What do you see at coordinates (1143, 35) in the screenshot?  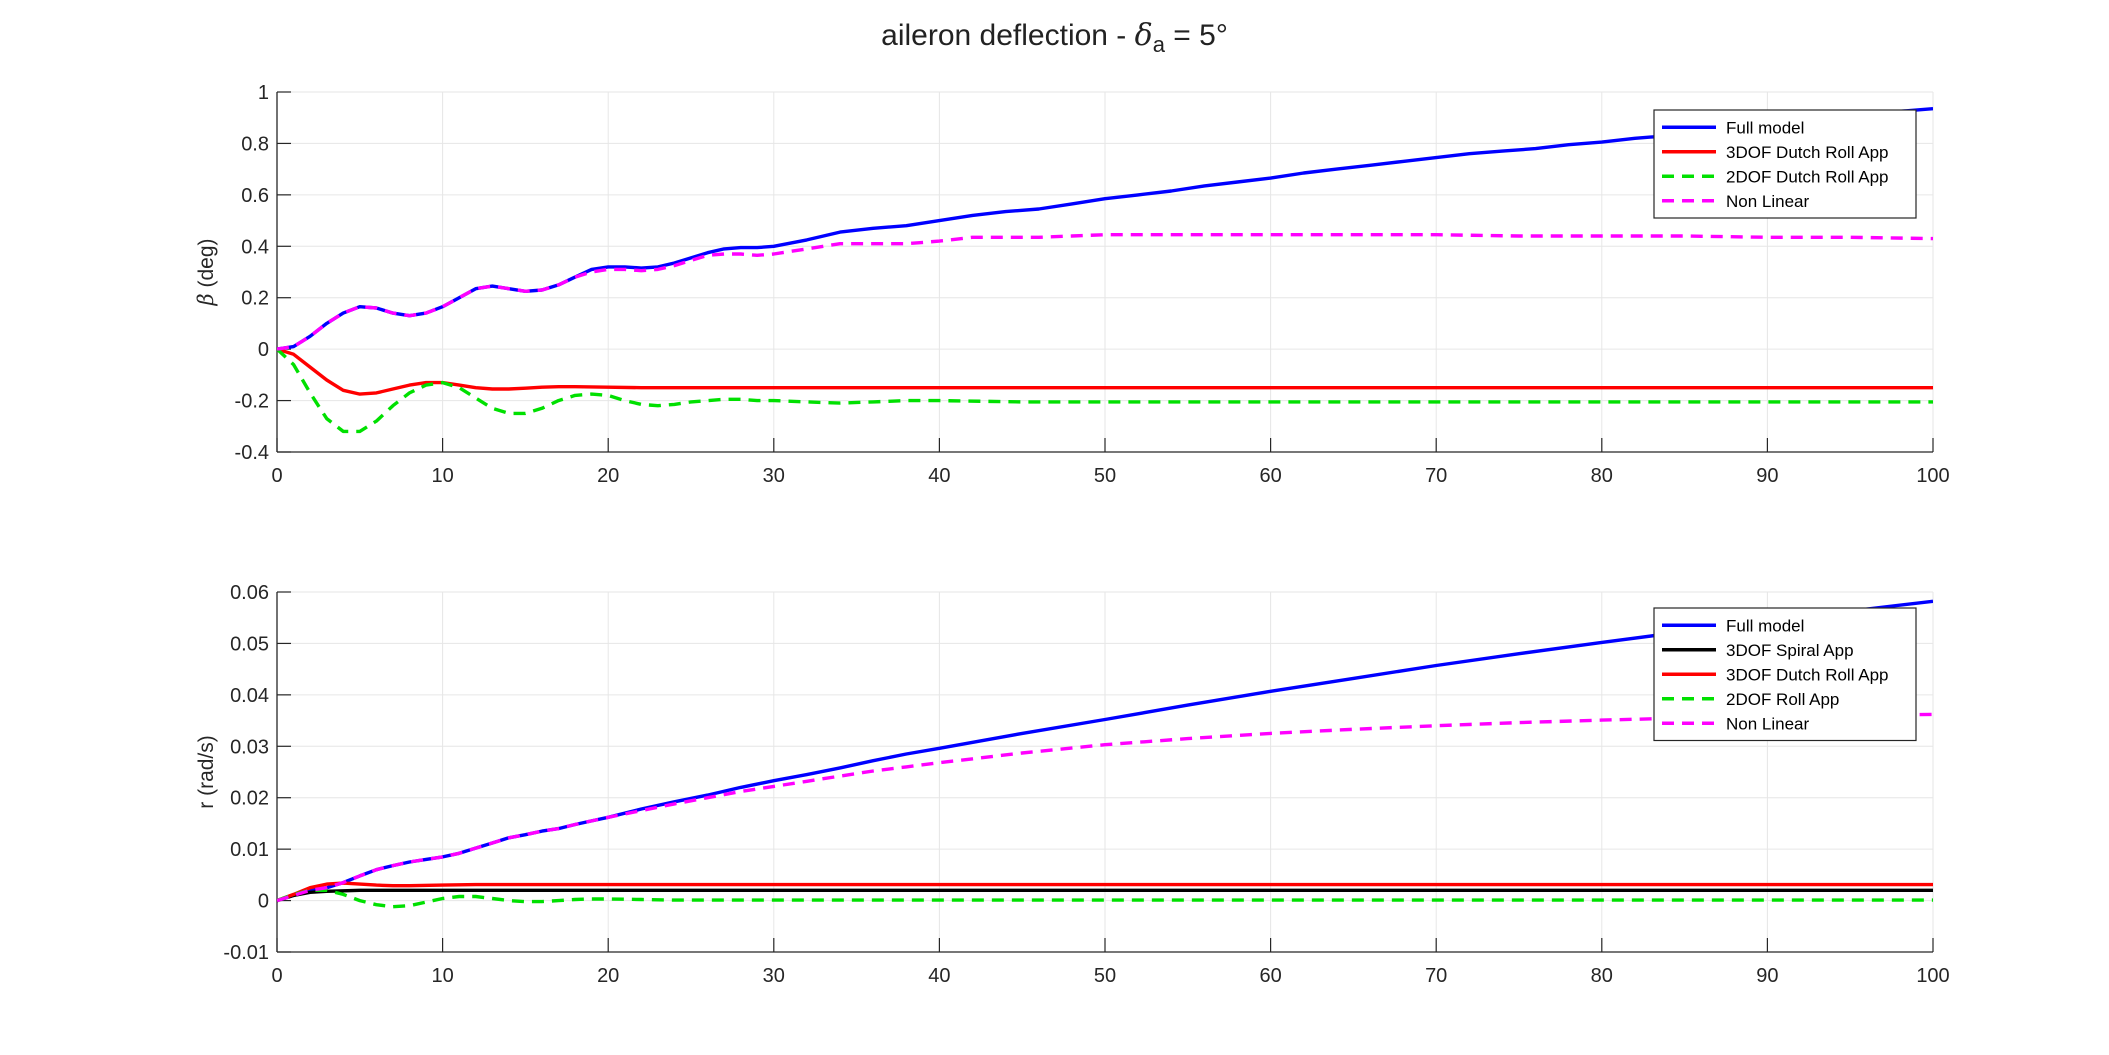 I see `title-symbol: δ` at bounding box center [1143, 35].